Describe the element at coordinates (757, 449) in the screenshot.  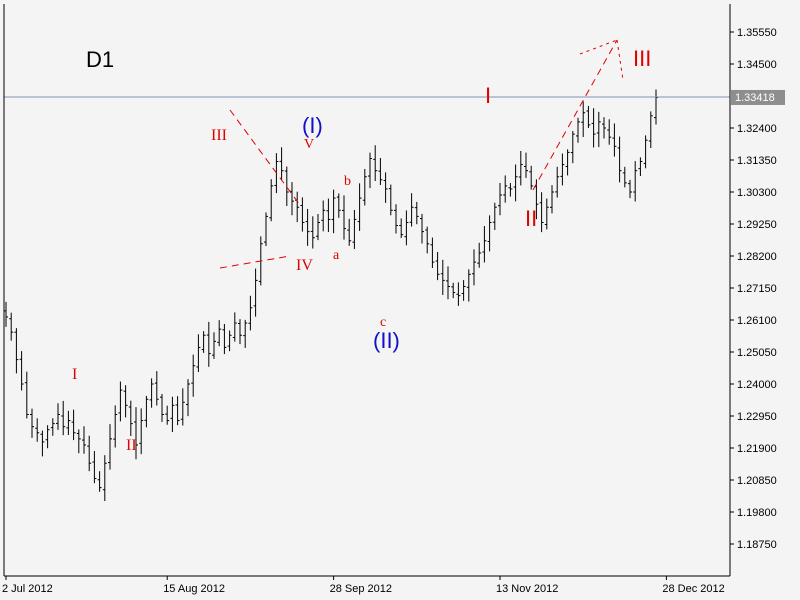
I see `price-tick-label: 1.21900` at that location.